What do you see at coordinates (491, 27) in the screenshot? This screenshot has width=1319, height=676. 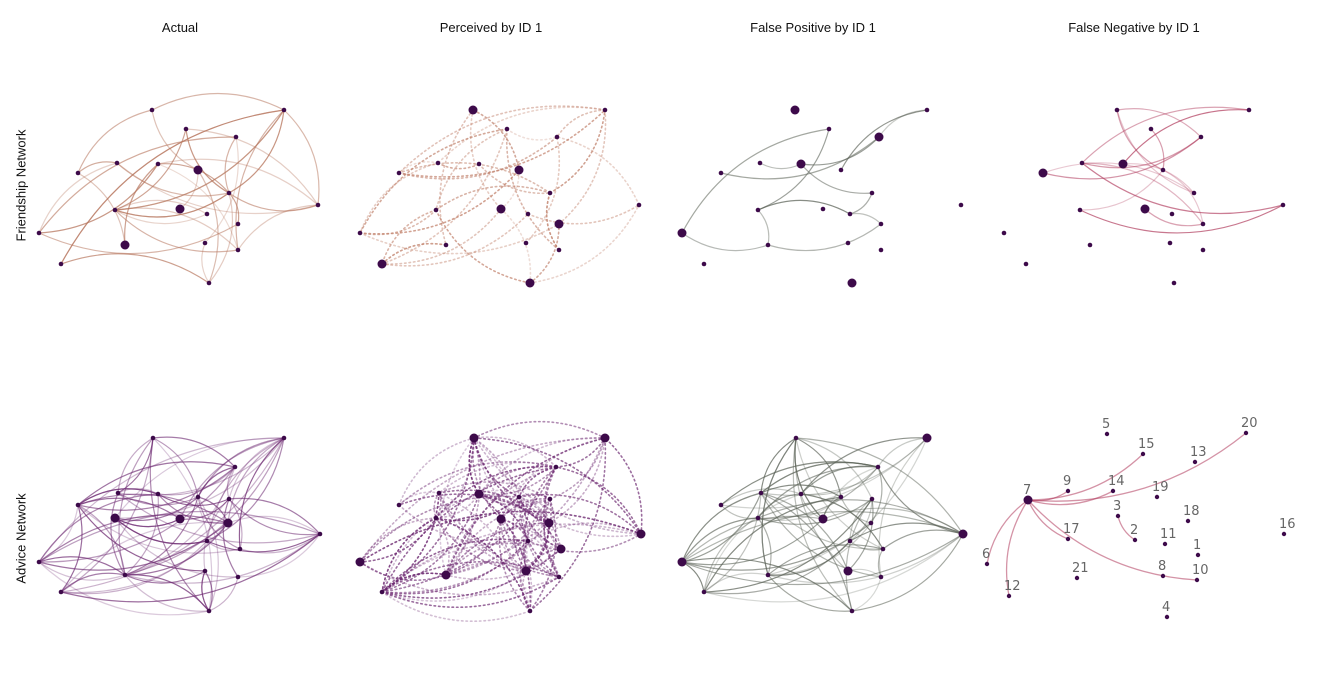 I see `column-title-perceived: Perceived by ID 1` at bounding box center [491, 27].